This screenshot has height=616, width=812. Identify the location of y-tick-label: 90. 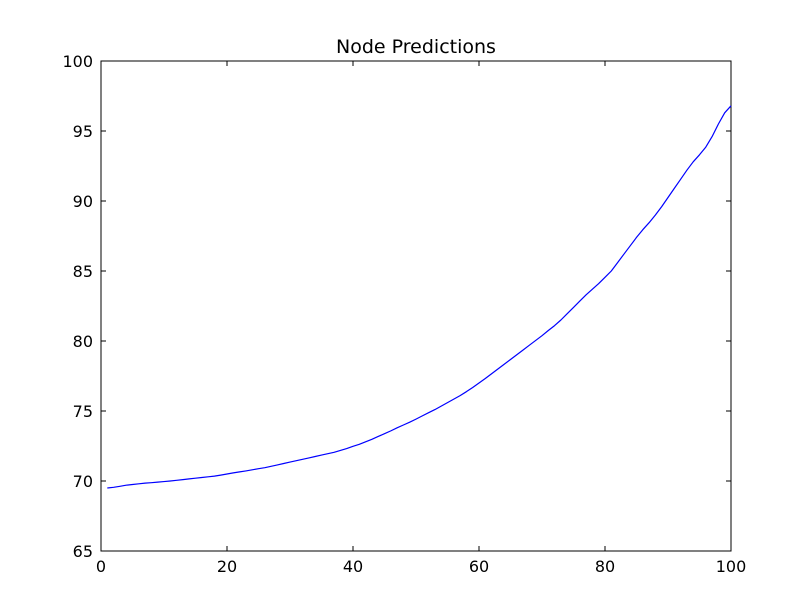
(83, 201).